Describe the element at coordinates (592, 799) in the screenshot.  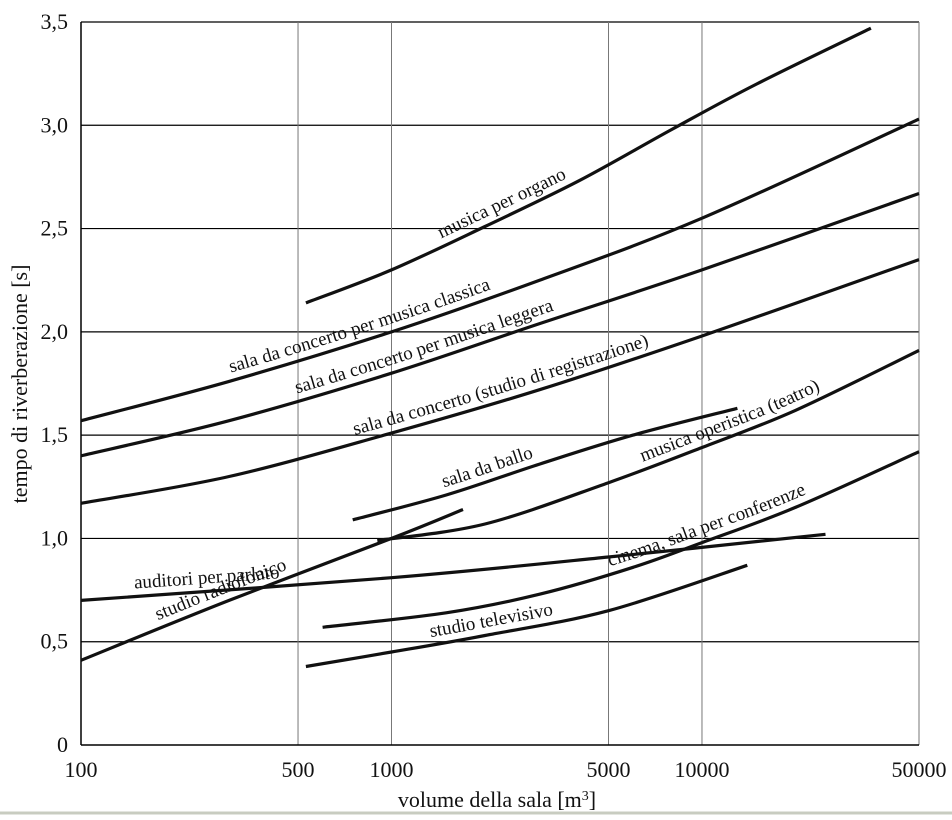
I see `x-axis-label-close: ]` at that location.